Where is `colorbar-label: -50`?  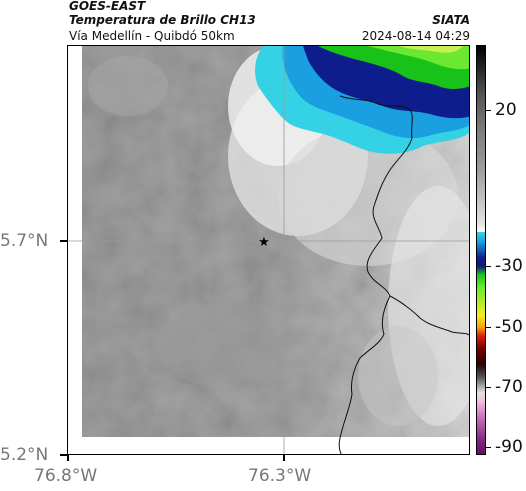
colorbar-label: -50 is located at coordinates (509, 327).